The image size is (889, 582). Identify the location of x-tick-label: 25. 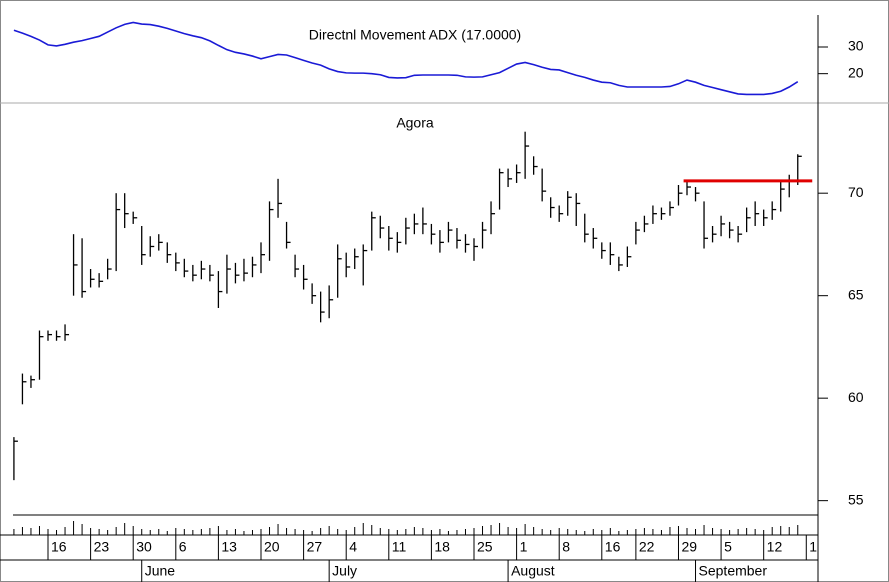
(485, 547).